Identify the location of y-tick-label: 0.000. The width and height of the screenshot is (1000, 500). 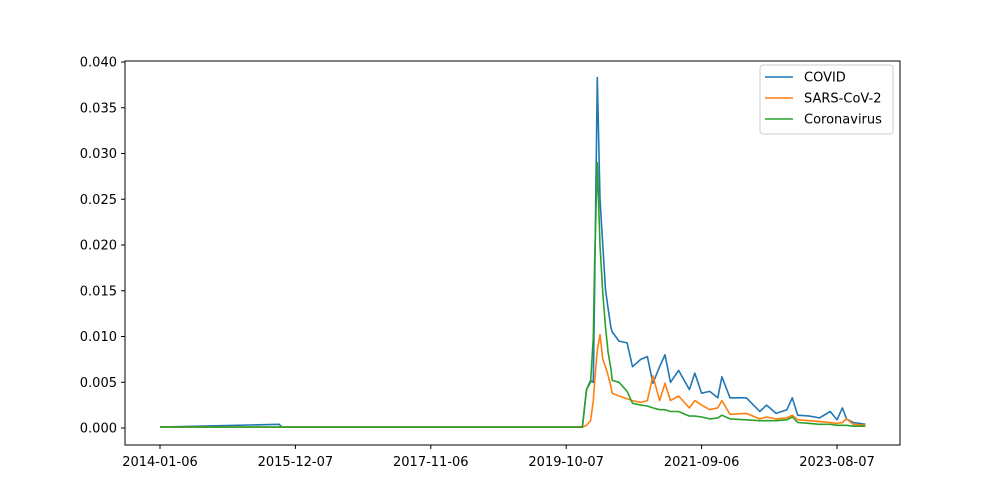
(98, 429).